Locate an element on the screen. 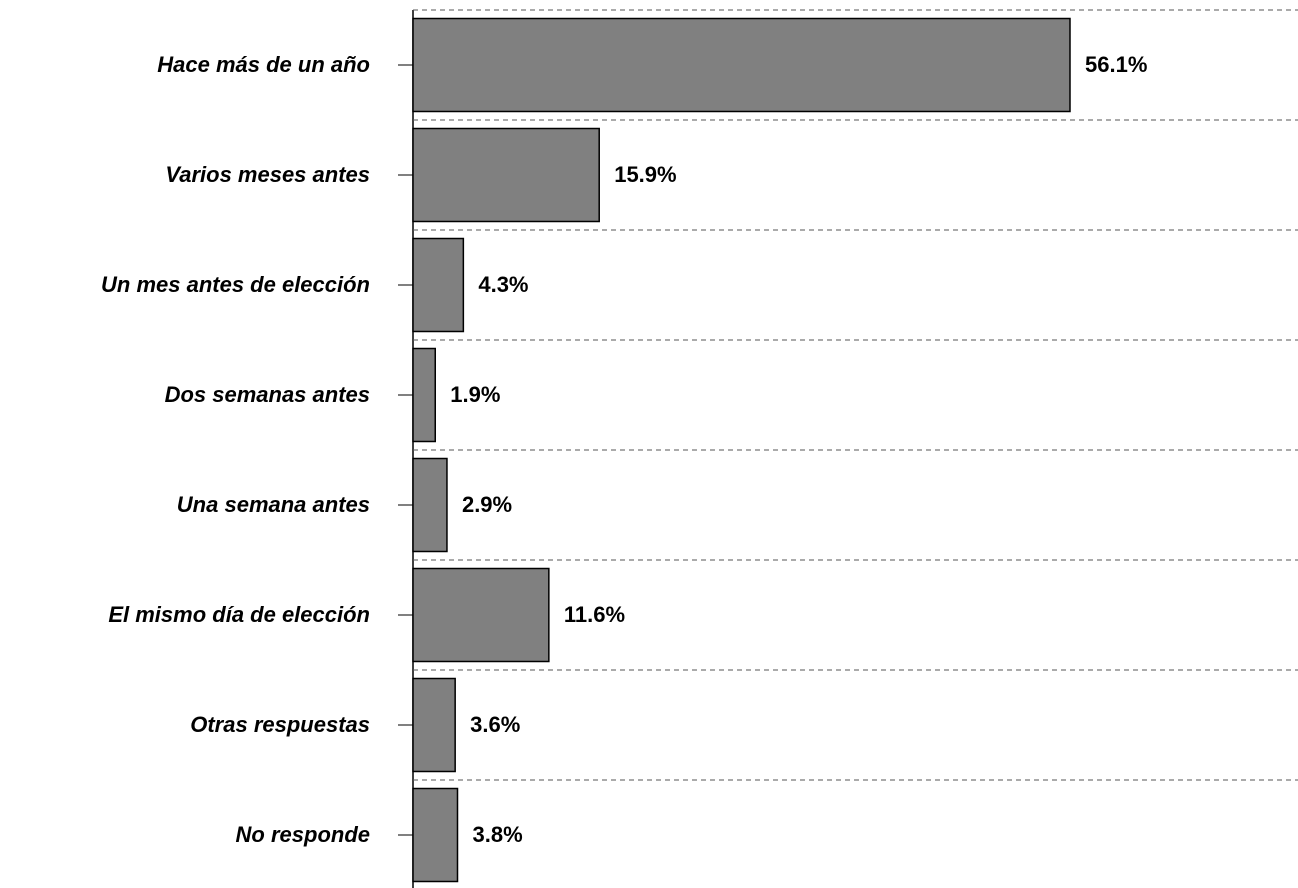 The image size is (1298, 888). y-tick-label: Un mes antes de elección is located at coordinates (235, 284).